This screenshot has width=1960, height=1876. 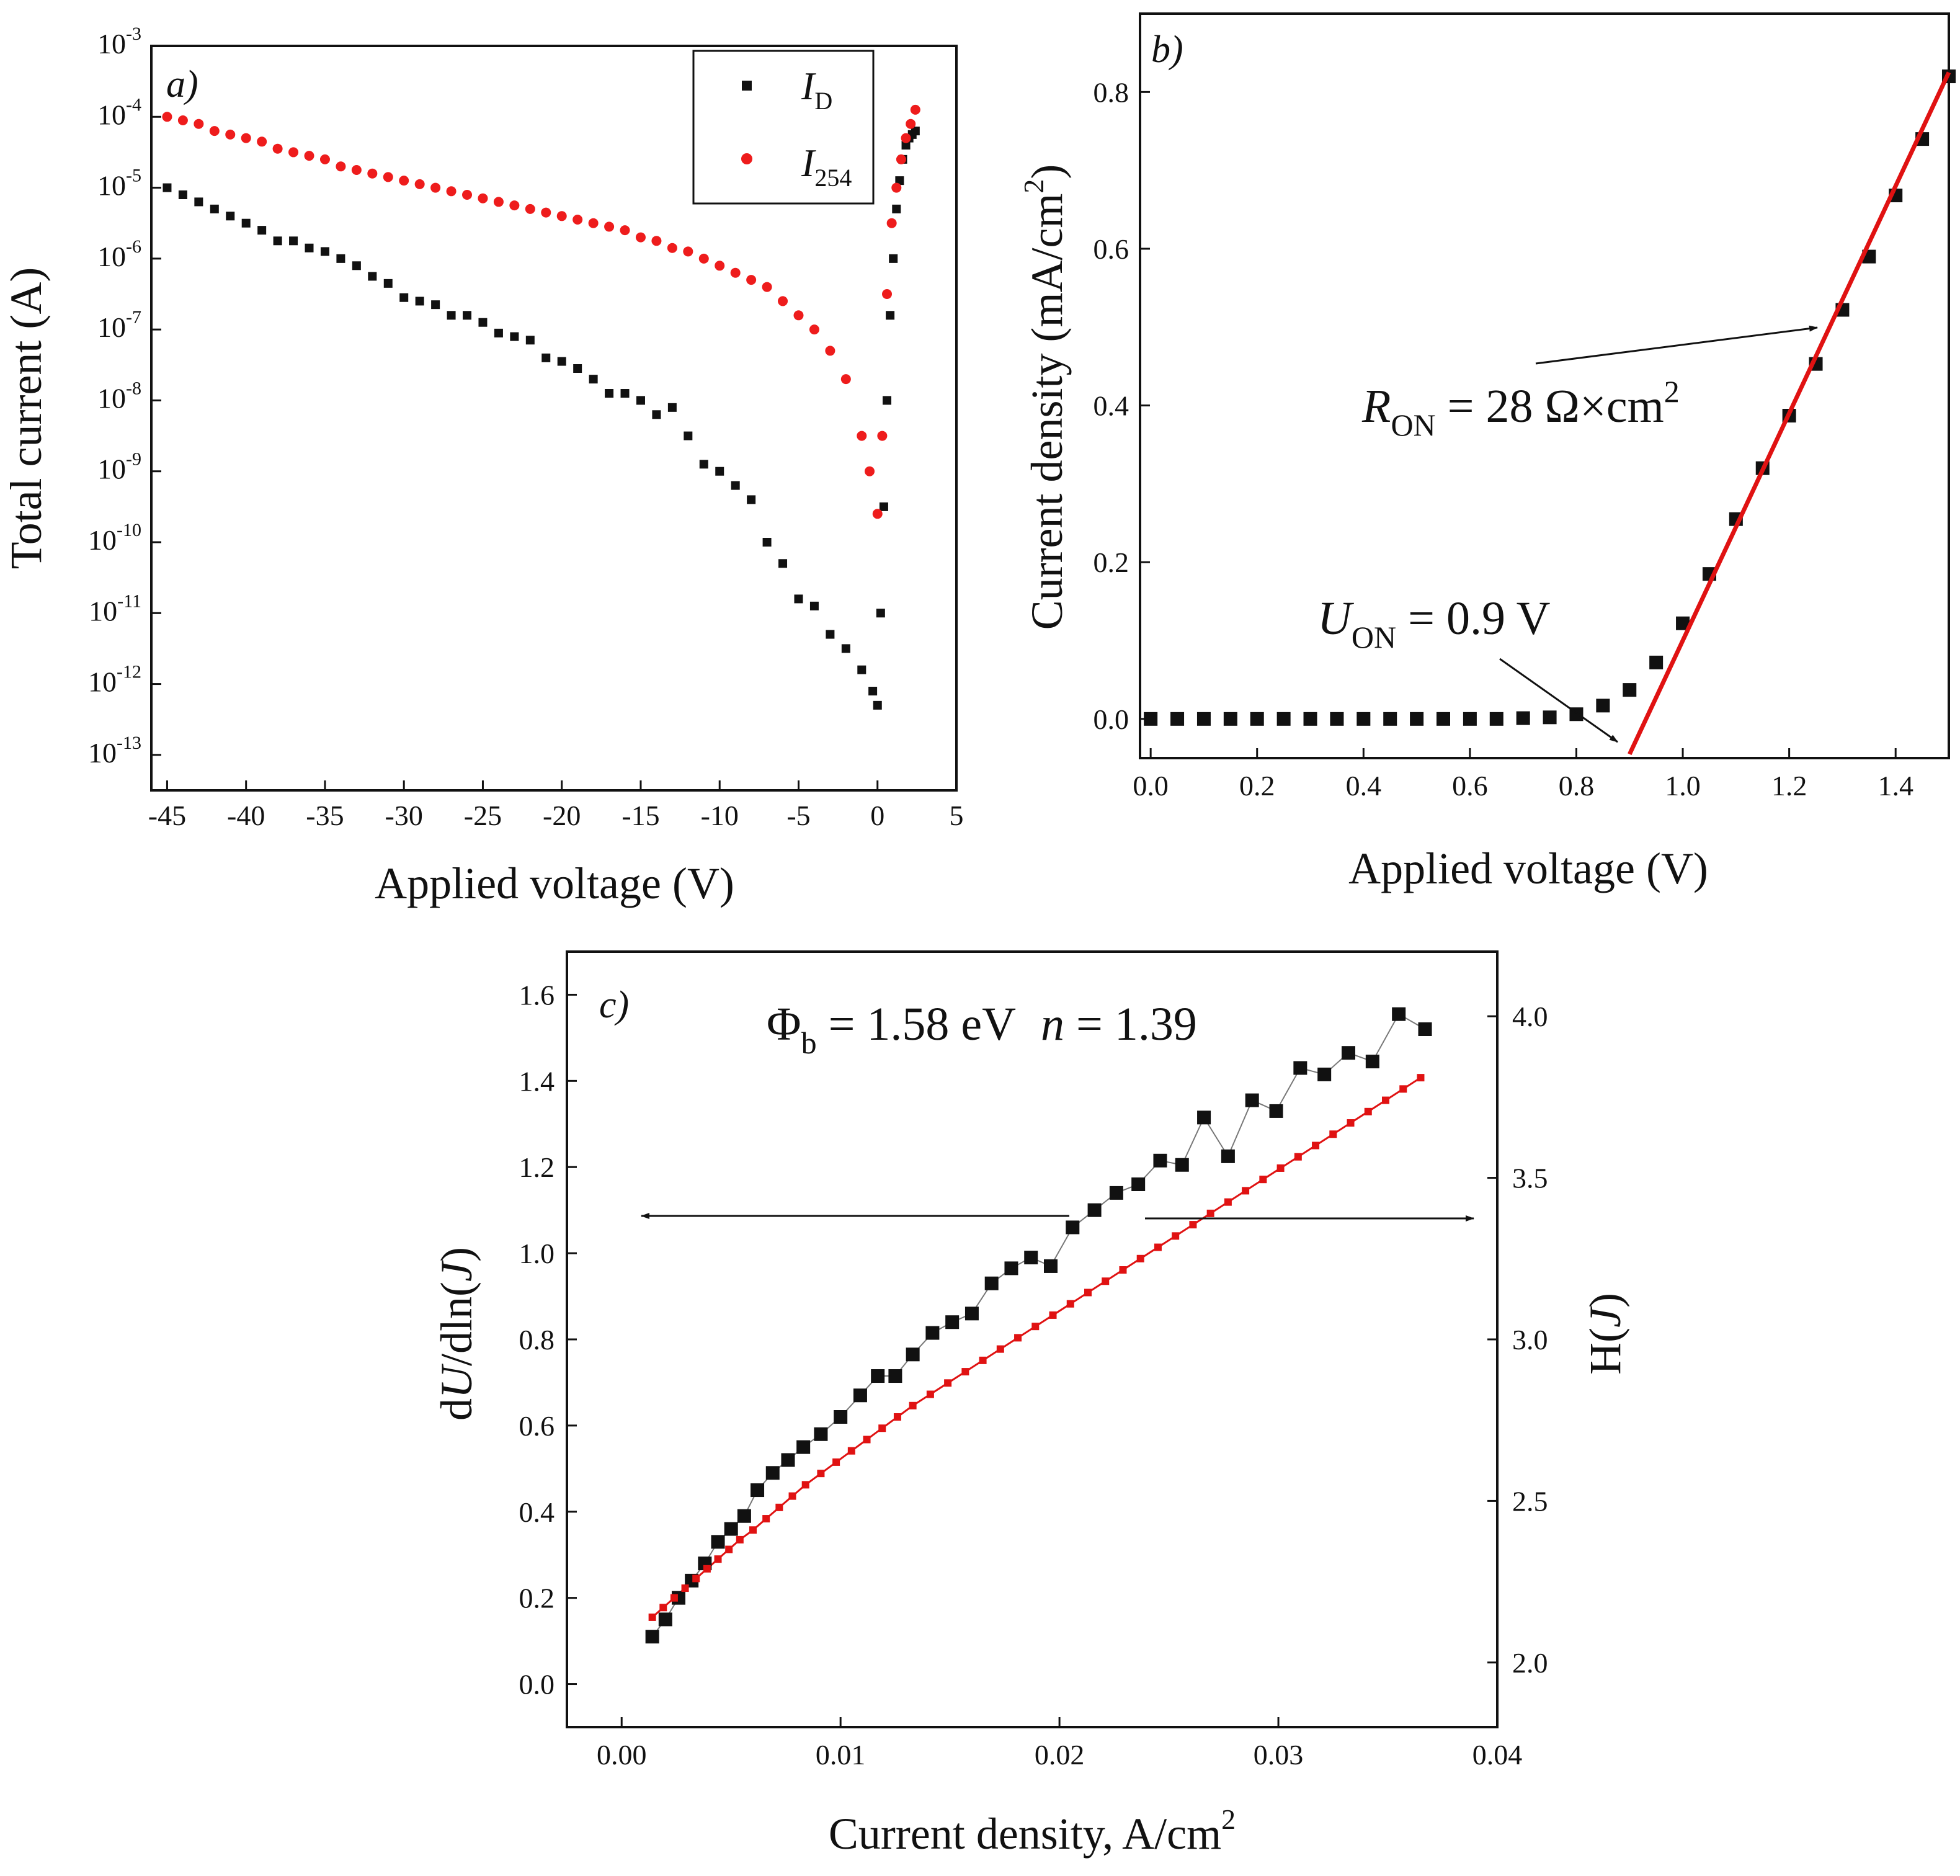 What do you see at coordinates (115, 609) in the screenshot?
I see `panel-a-y-tick-label: 10⁻¹¹` at bounding box center [115, 609].